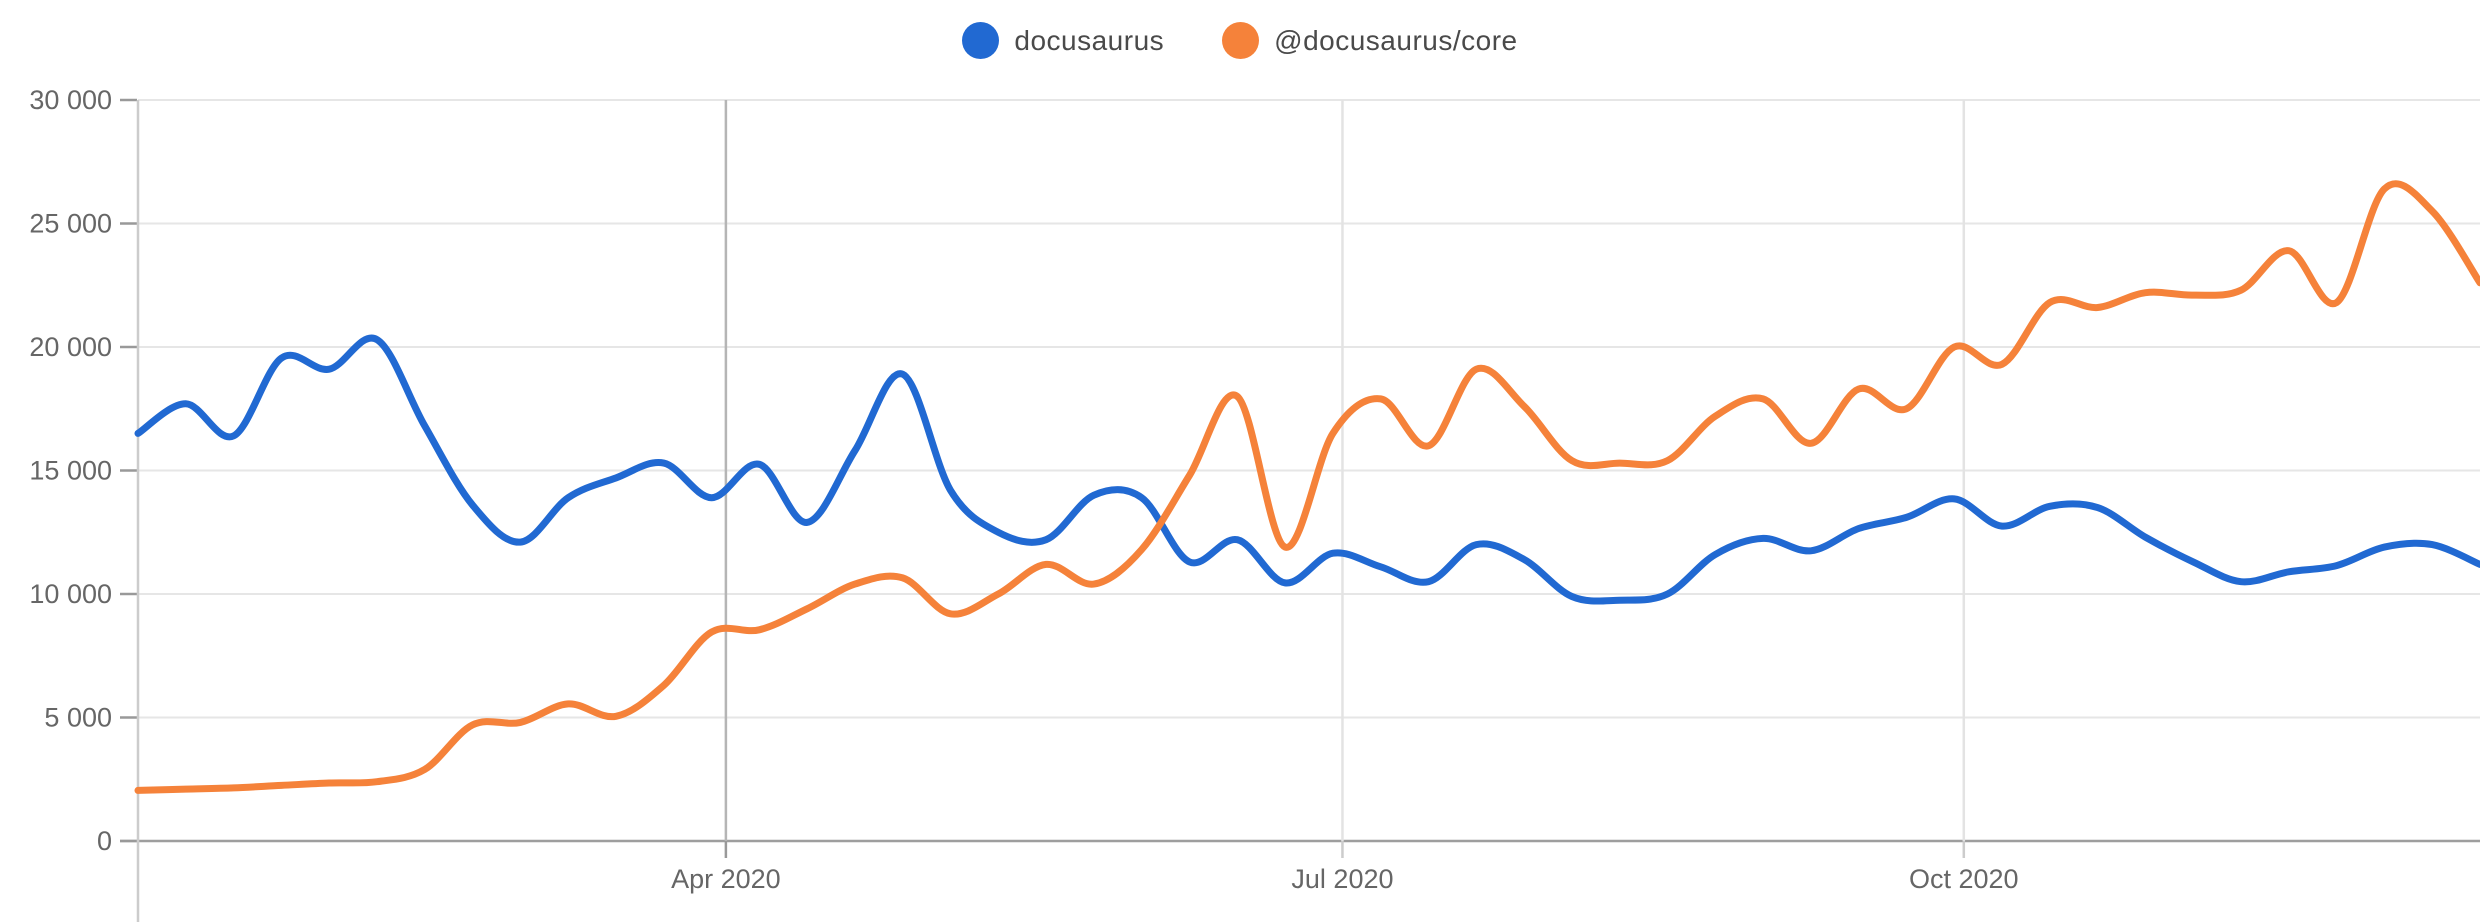 This screenshot has height=922, width=2480. Describe the element at coordinates (1342, 879) in the screenshot. I see `x-tick-label: Jul 2020` at that location.